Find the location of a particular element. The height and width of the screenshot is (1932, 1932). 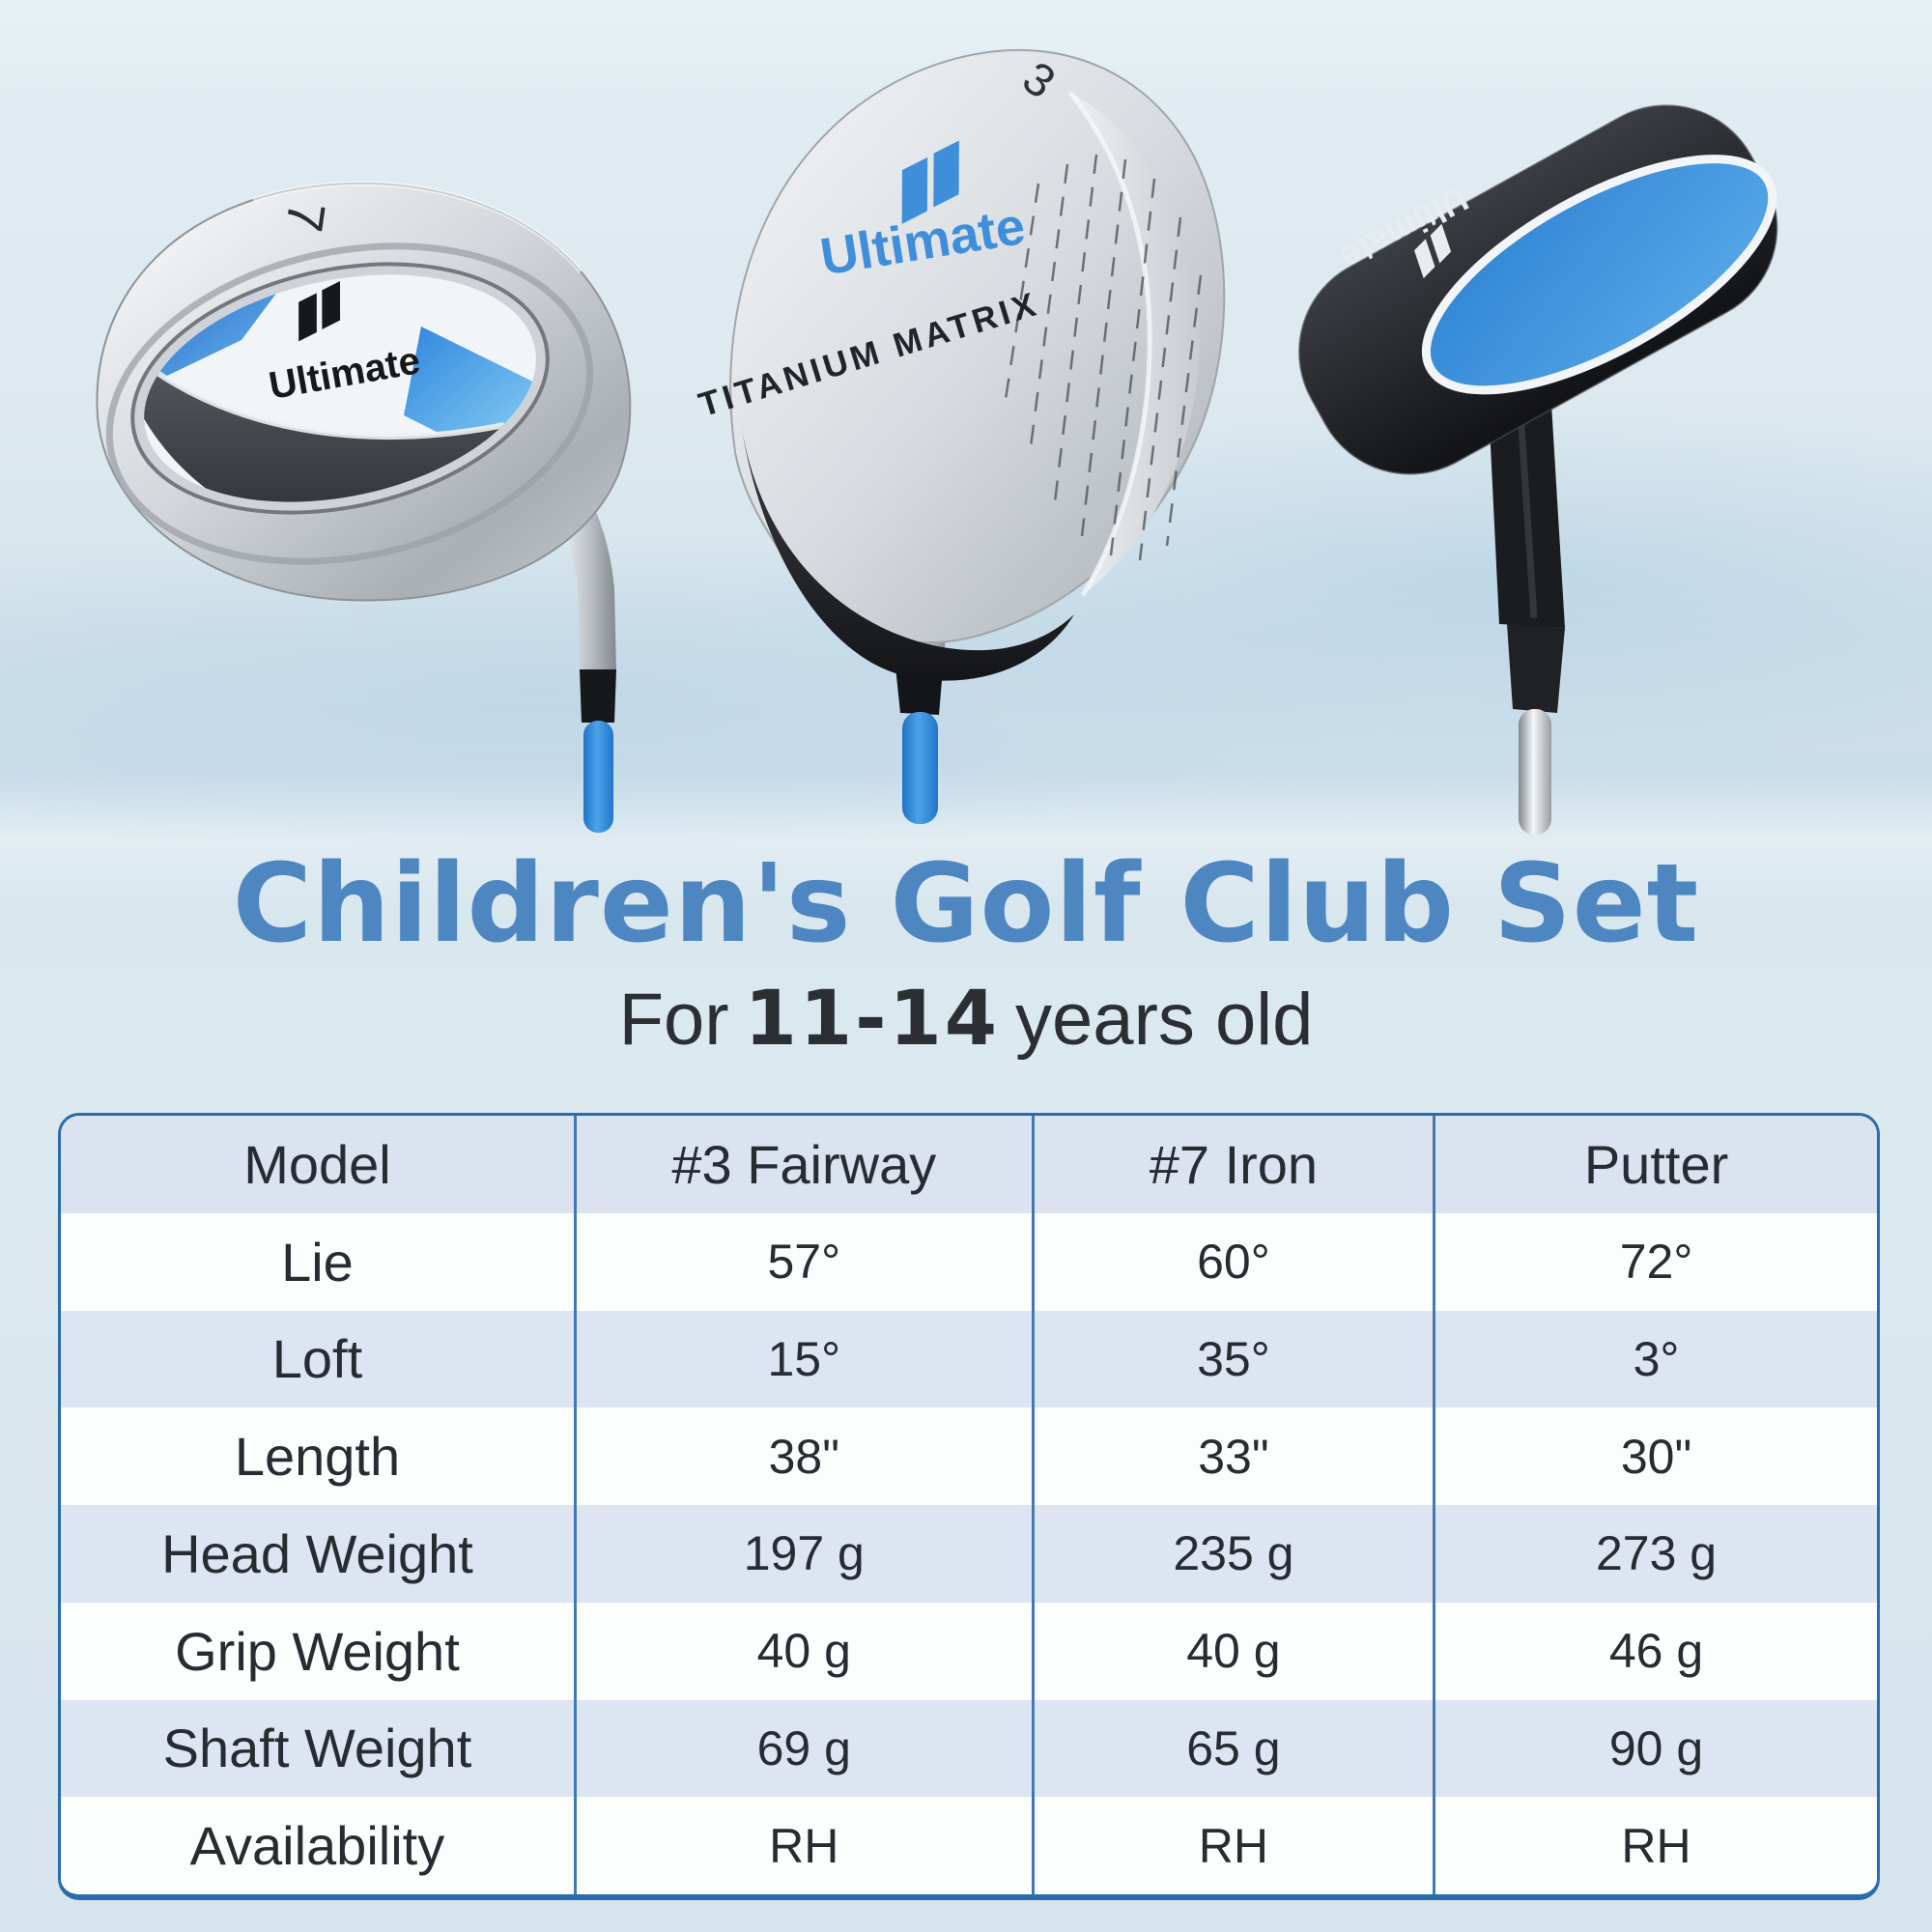

table-row-availability: Availability RH RH RH is located at coordinates (969, 1845).